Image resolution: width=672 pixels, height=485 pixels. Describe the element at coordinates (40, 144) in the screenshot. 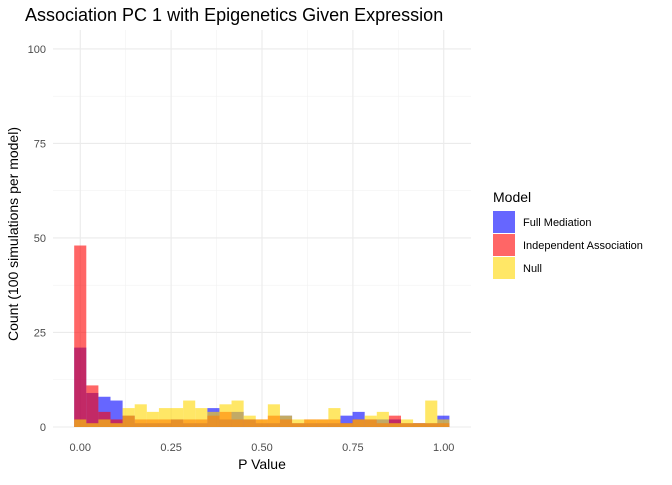

I see `y-tick-label: 75` at that location.